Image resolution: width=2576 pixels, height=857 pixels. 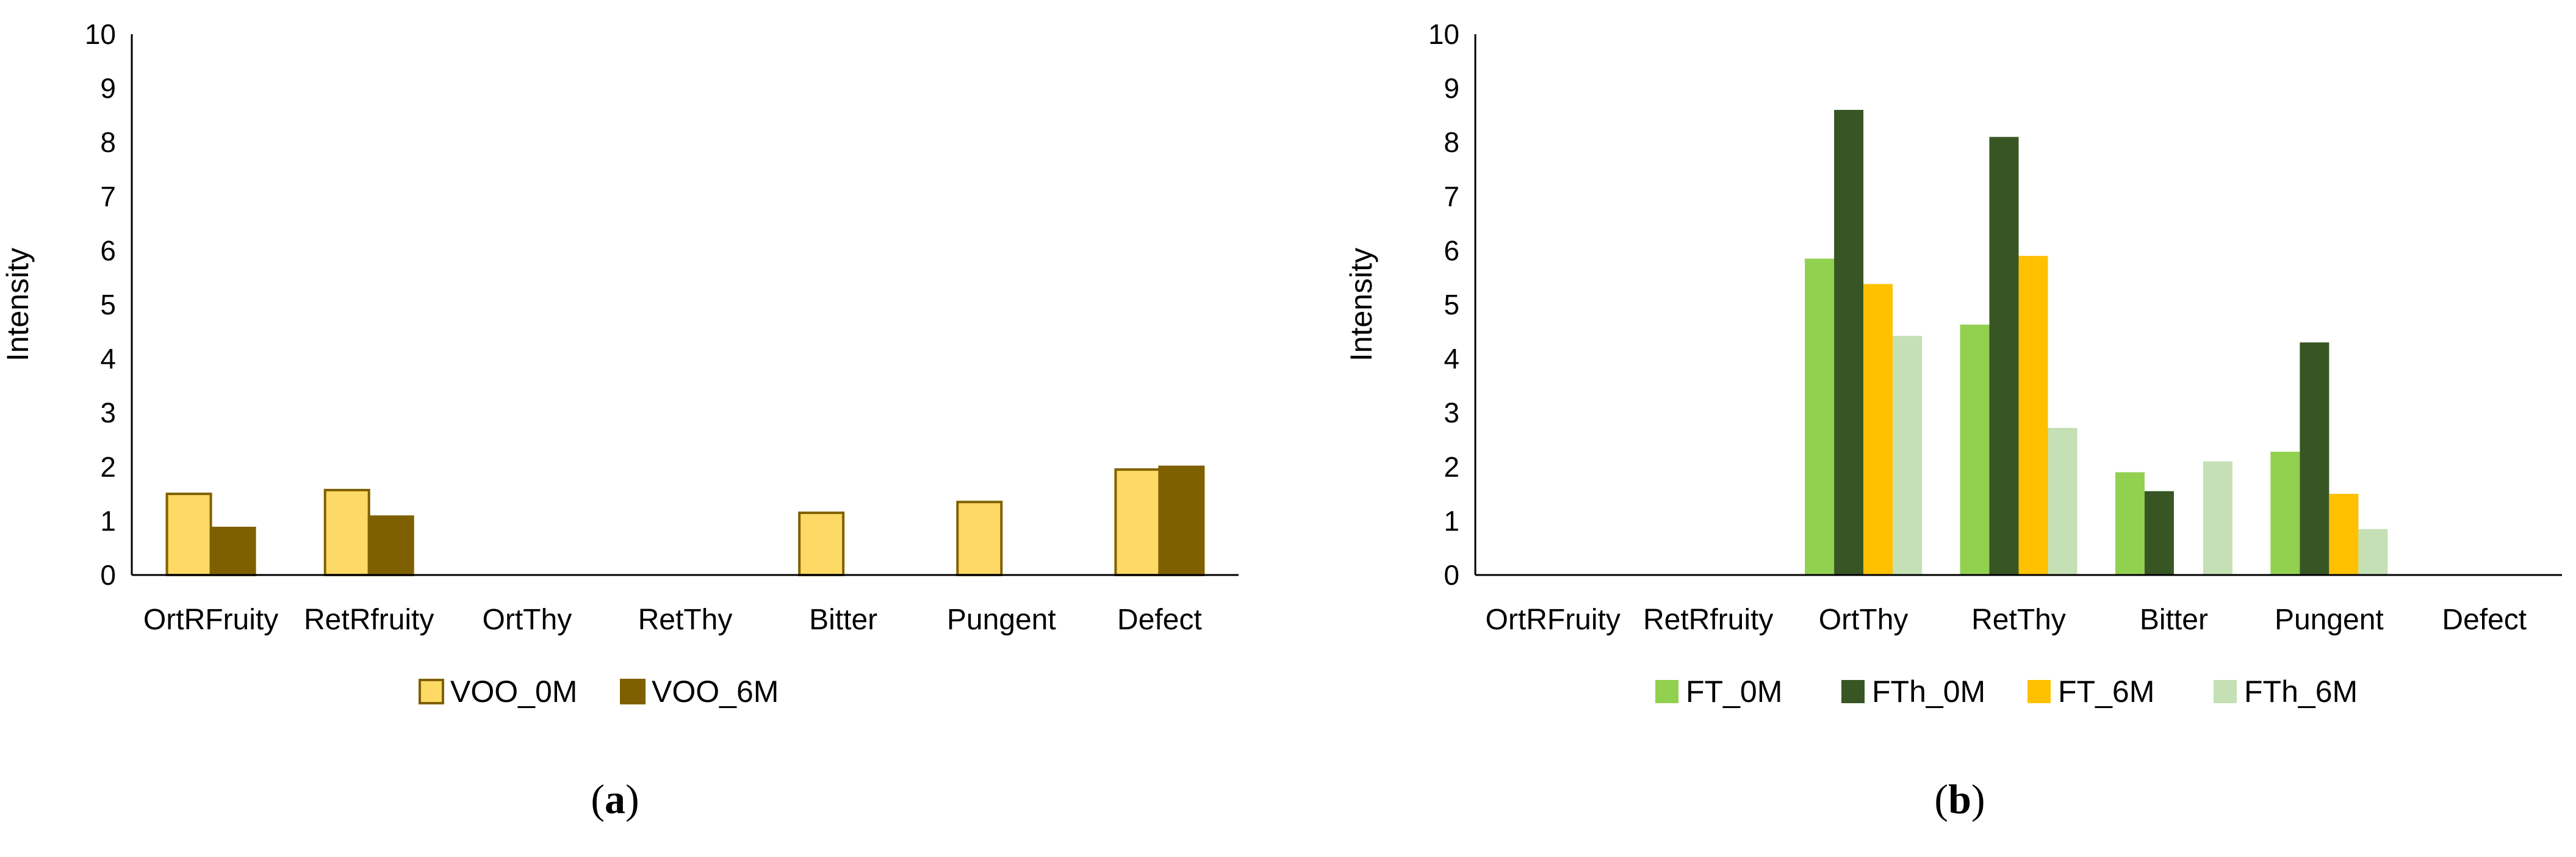 I want to click on legend-swatch-FTh_0M, so click(x=1853, y=691).